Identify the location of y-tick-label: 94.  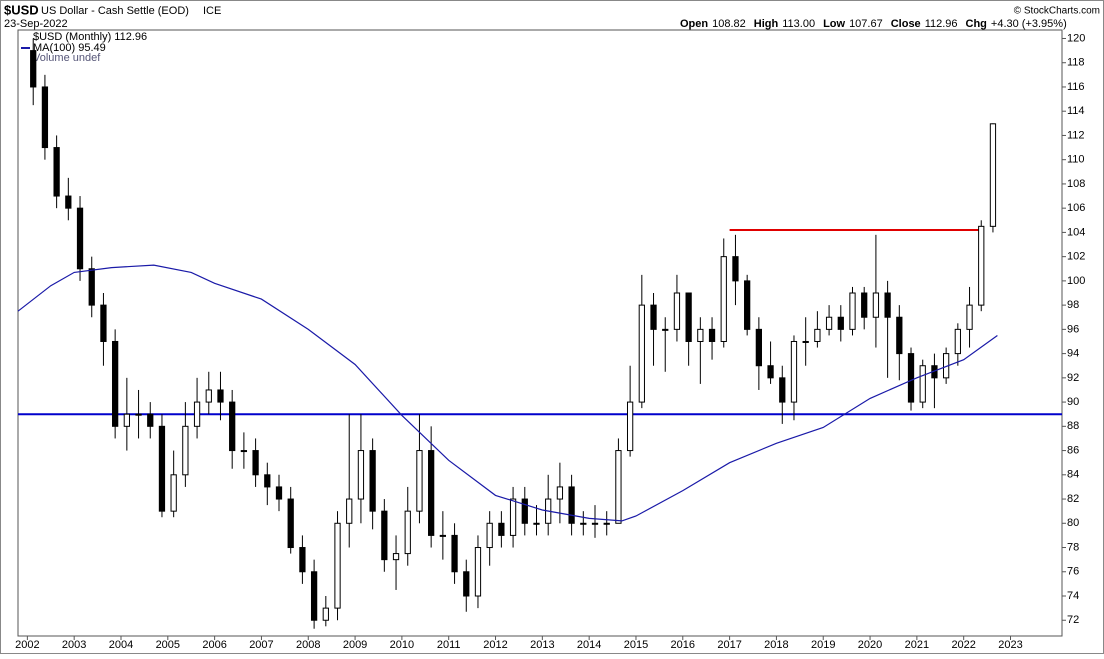
(1073, 354).